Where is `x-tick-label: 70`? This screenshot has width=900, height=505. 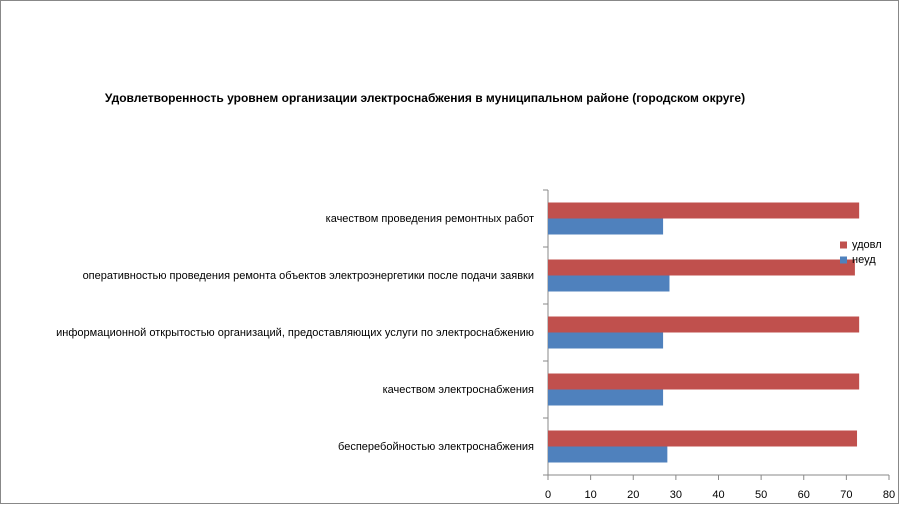 x-tick-label: 70 is located at coordinates (846, 495).